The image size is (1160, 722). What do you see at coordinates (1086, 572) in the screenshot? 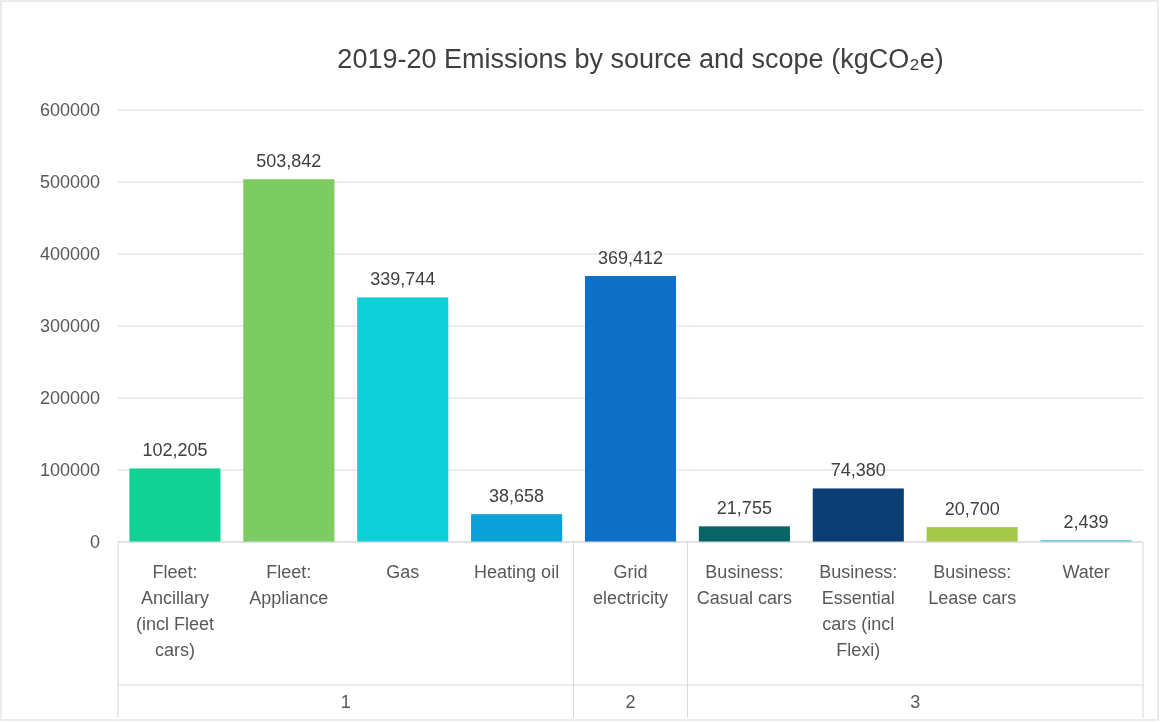
I see `x-tick-label: Water` at bounding box center [1086, 572].